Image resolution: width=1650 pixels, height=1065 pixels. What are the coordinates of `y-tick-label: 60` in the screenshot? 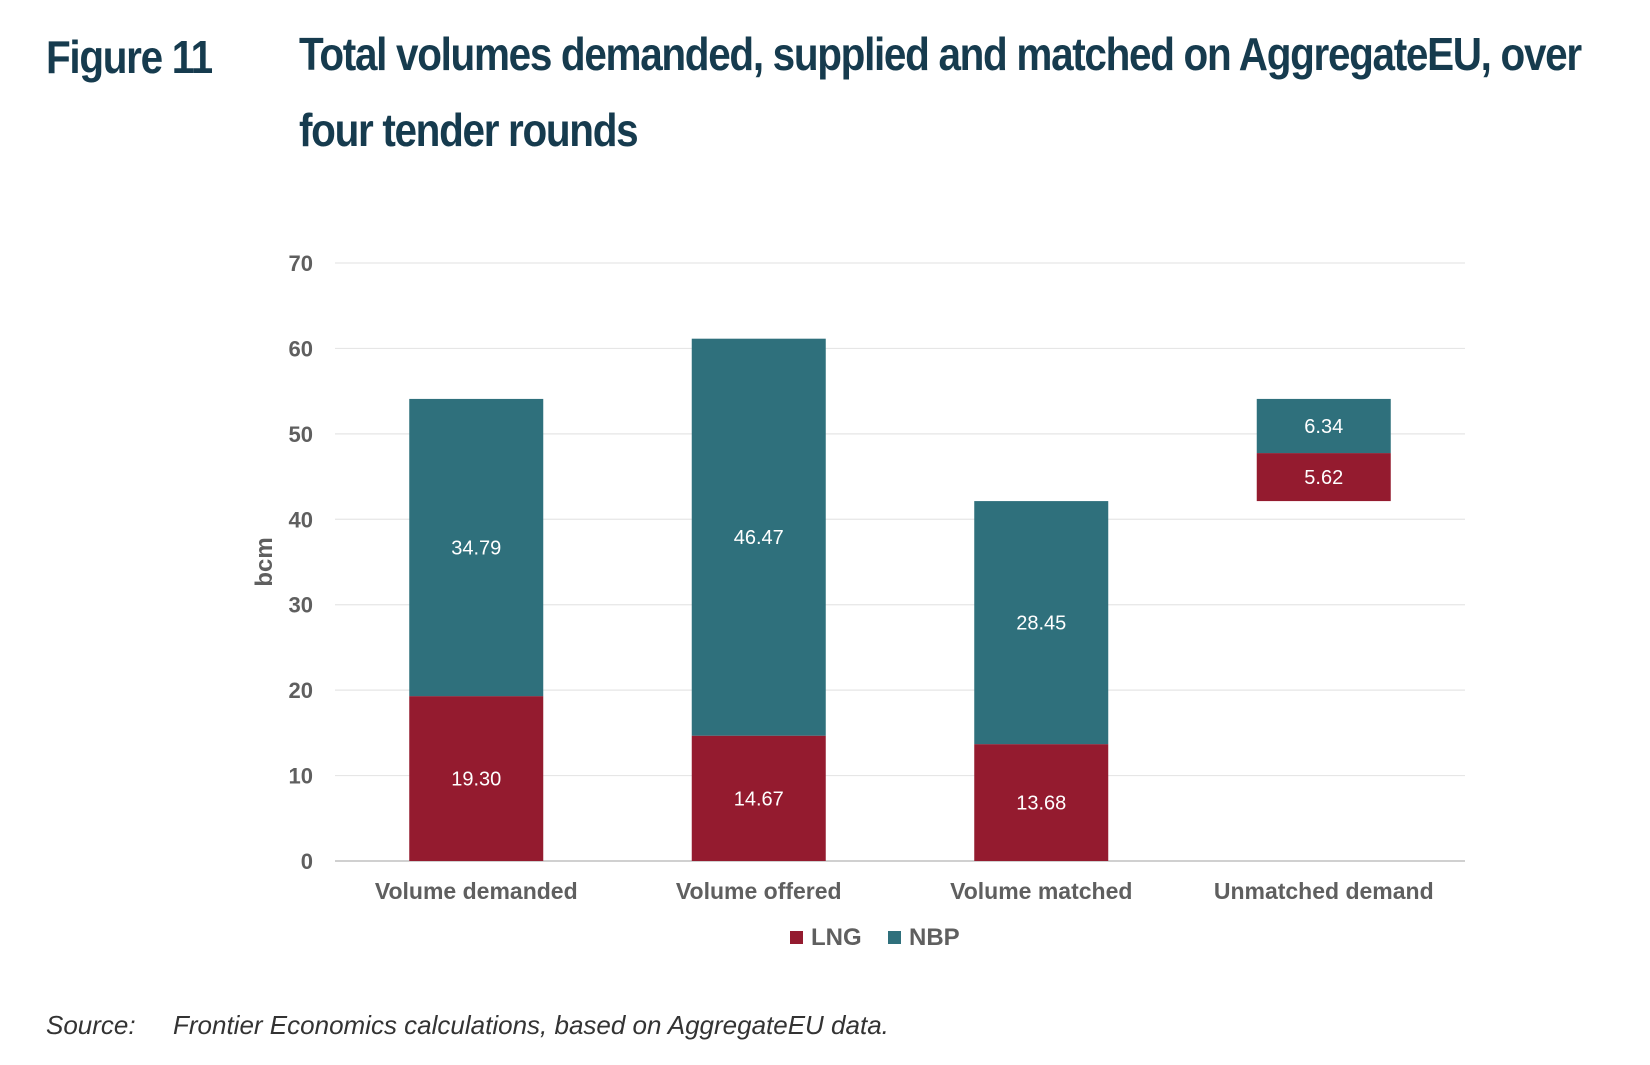 It's located at (301, 348).